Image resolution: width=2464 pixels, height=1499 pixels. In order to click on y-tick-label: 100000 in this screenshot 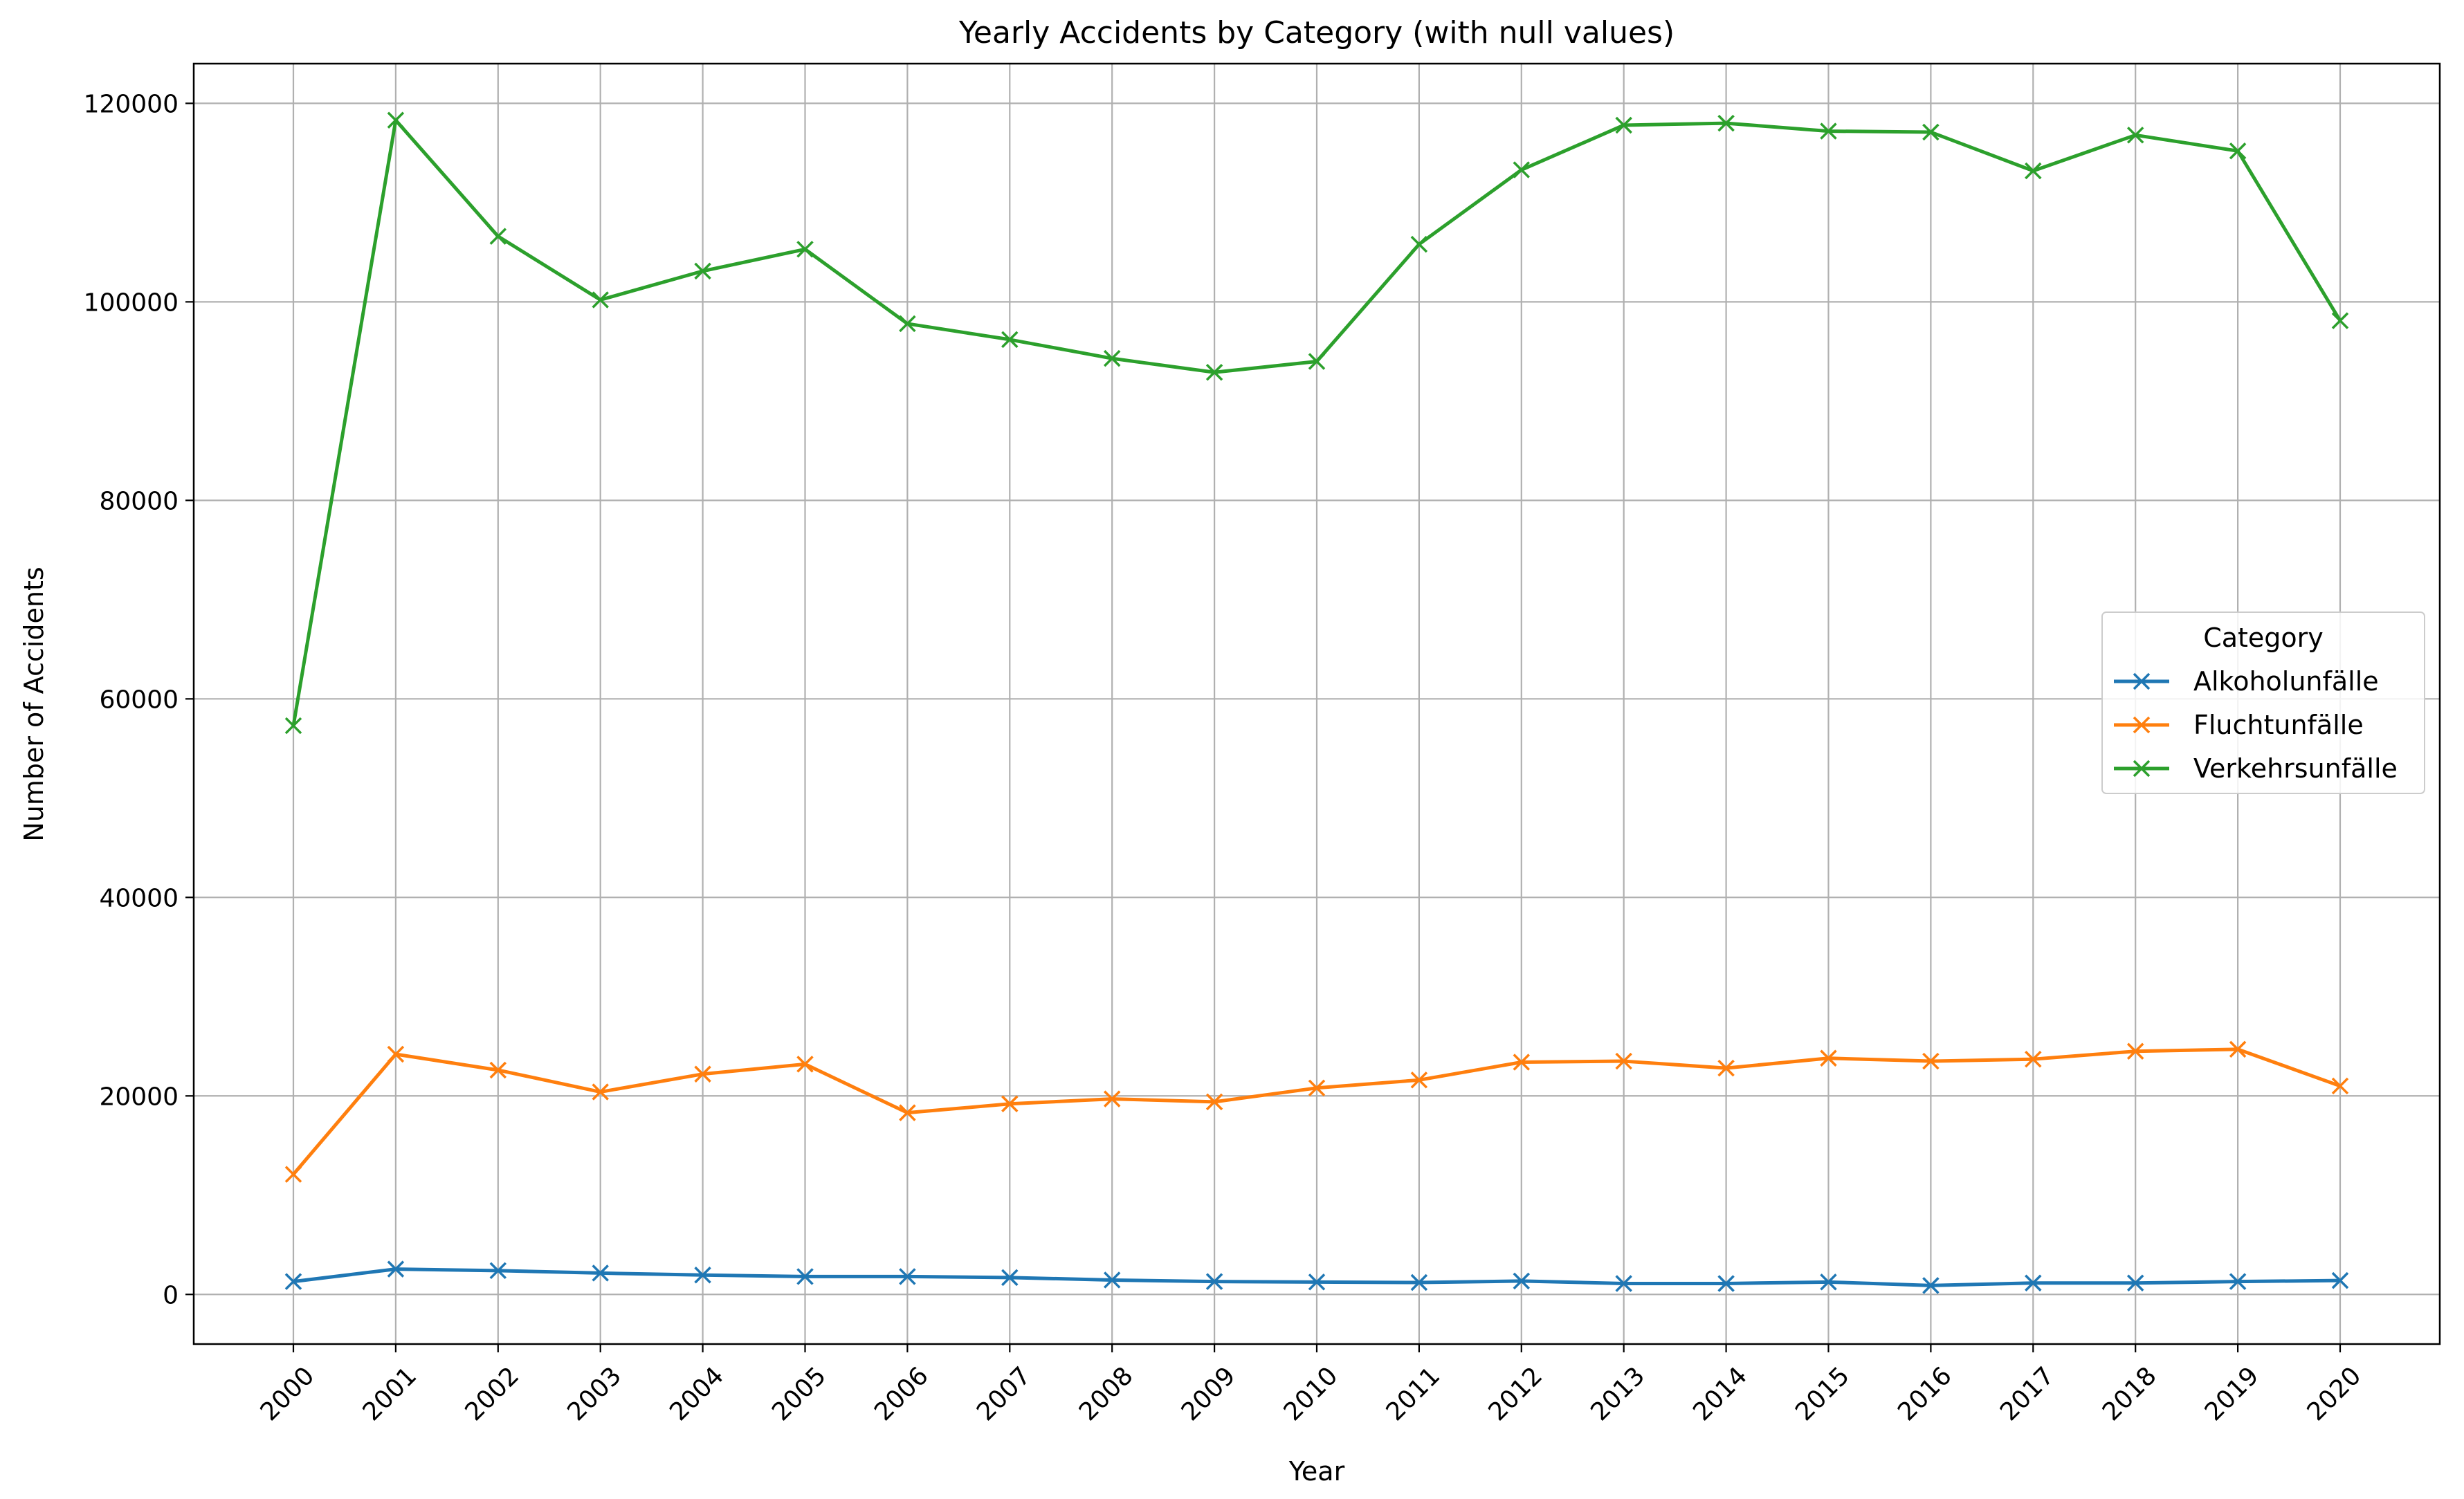, I will do `click(131, 303)`.